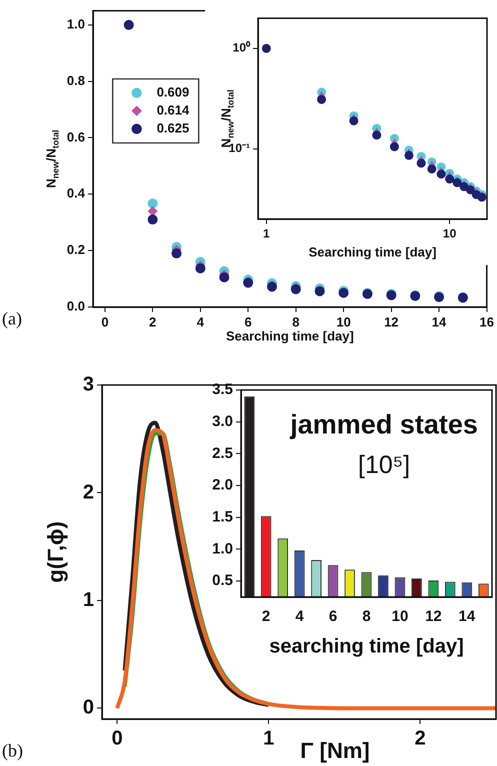 This screenshot has width=497, height=766. Describe the element at coordinates (241, 47) in the screenshot. I see `y-tick-label: 10⁰` at that location.